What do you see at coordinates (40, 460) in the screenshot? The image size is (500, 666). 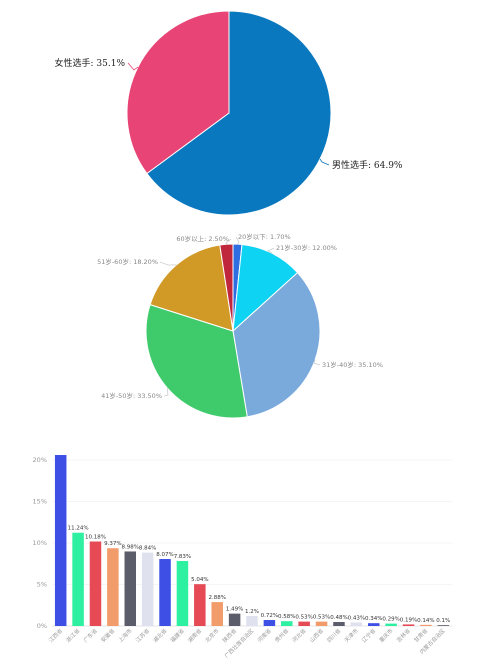 I see `y-tick-label: 20%` at bounding box center [40, 460].